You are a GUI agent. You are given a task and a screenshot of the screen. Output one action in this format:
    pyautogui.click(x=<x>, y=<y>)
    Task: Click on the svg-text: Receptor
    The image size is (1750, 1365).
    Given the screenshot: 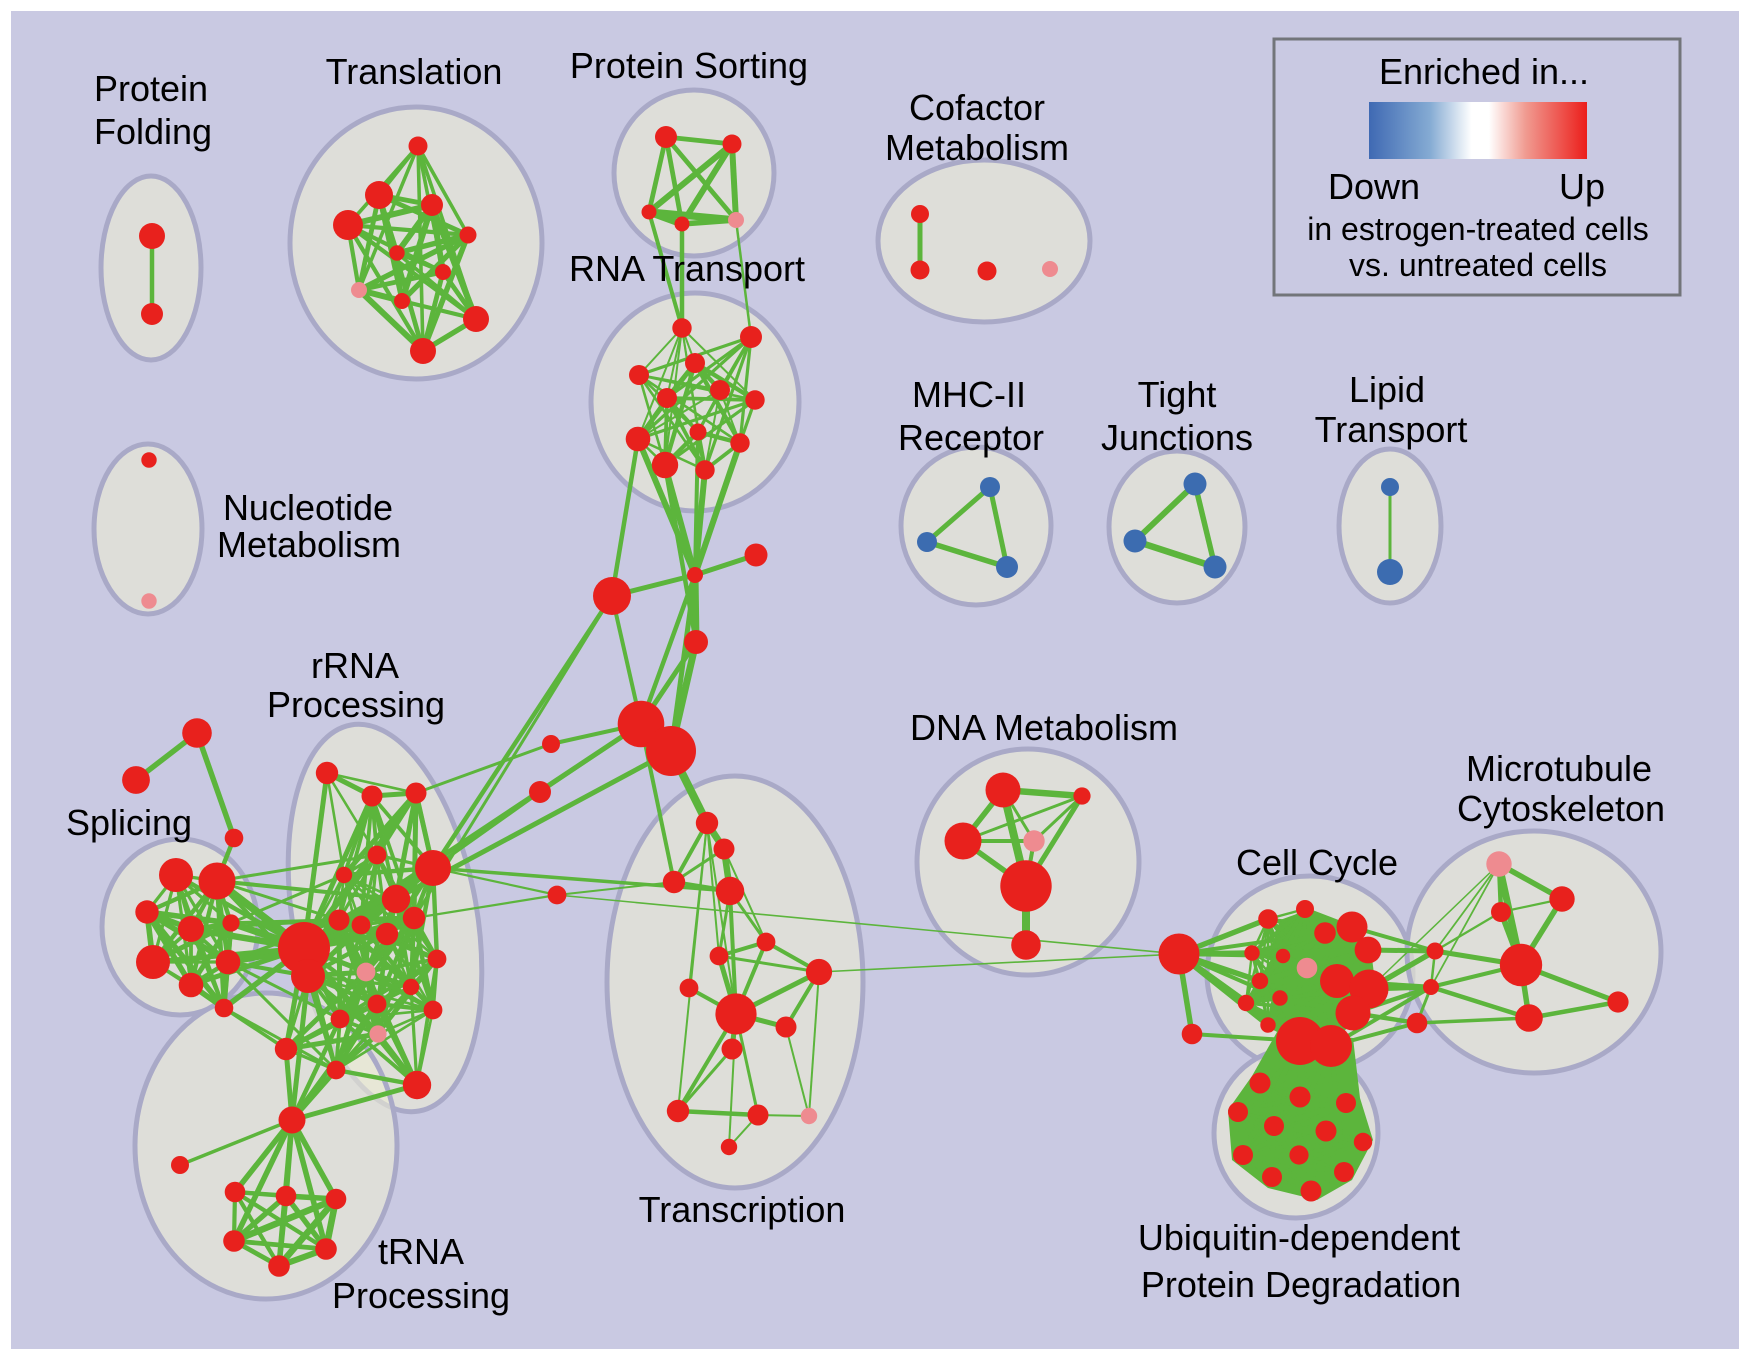 What is the action you would take?
    pyautogui.click(x=971, y=437)
    